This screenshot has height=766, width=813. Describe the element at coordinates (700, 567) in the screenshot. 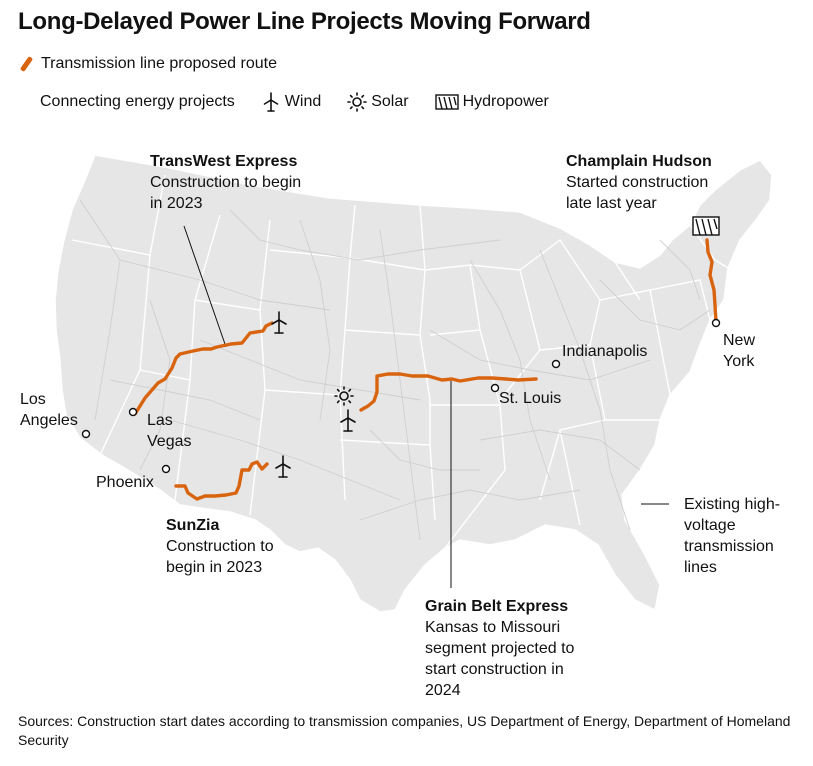

I see `existing-lines-line4: lines` at that location.